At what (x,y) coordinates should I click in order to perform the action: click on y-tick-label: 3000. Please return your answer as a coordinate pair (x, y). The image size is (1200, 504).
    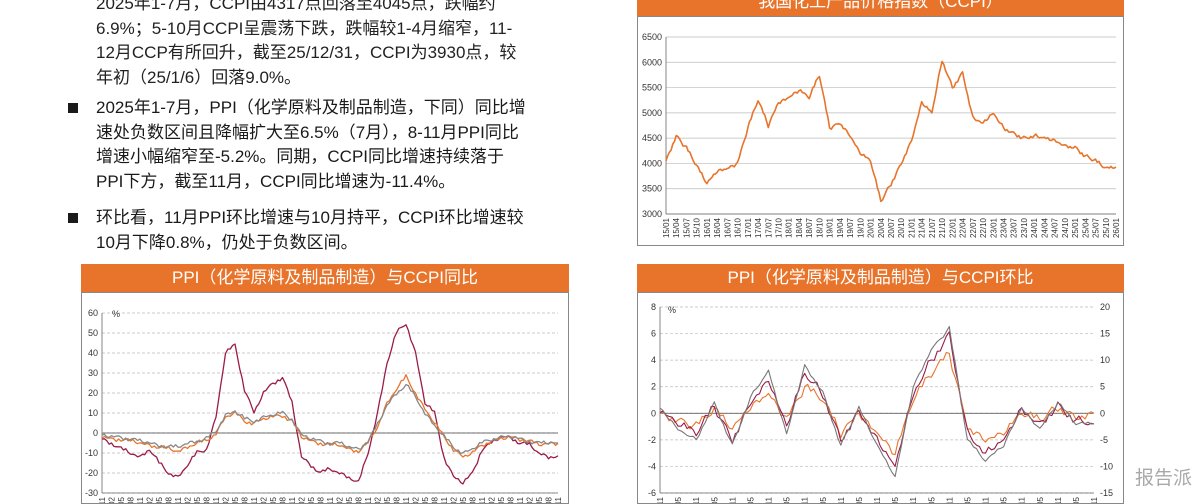
    Looking at the image, I should click on (652, 214).